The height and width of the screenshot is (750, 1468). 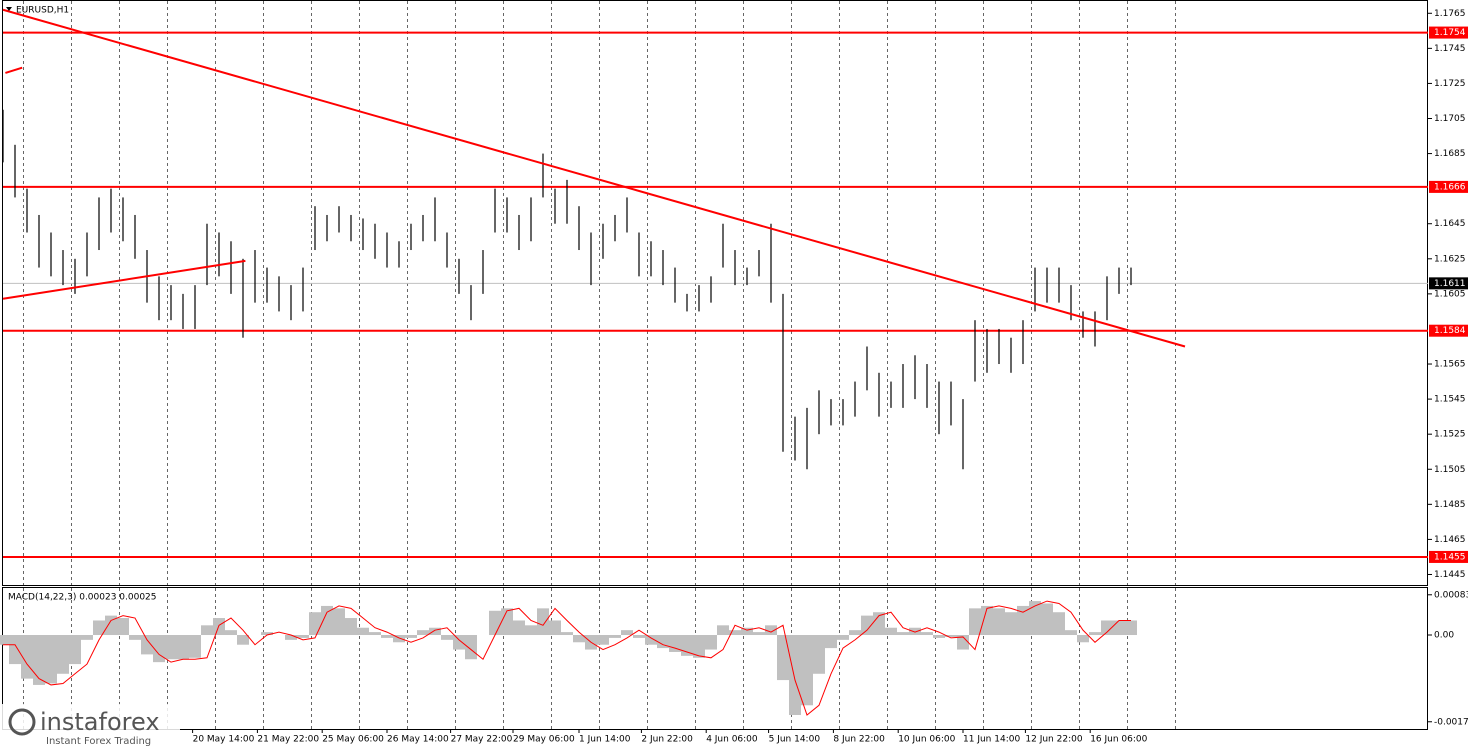 What do you see at coordinates (1118, 740) in the screenshot?
I see `x-tick-label: 16 Jun 06:00` at bounding box center [1118, 740].